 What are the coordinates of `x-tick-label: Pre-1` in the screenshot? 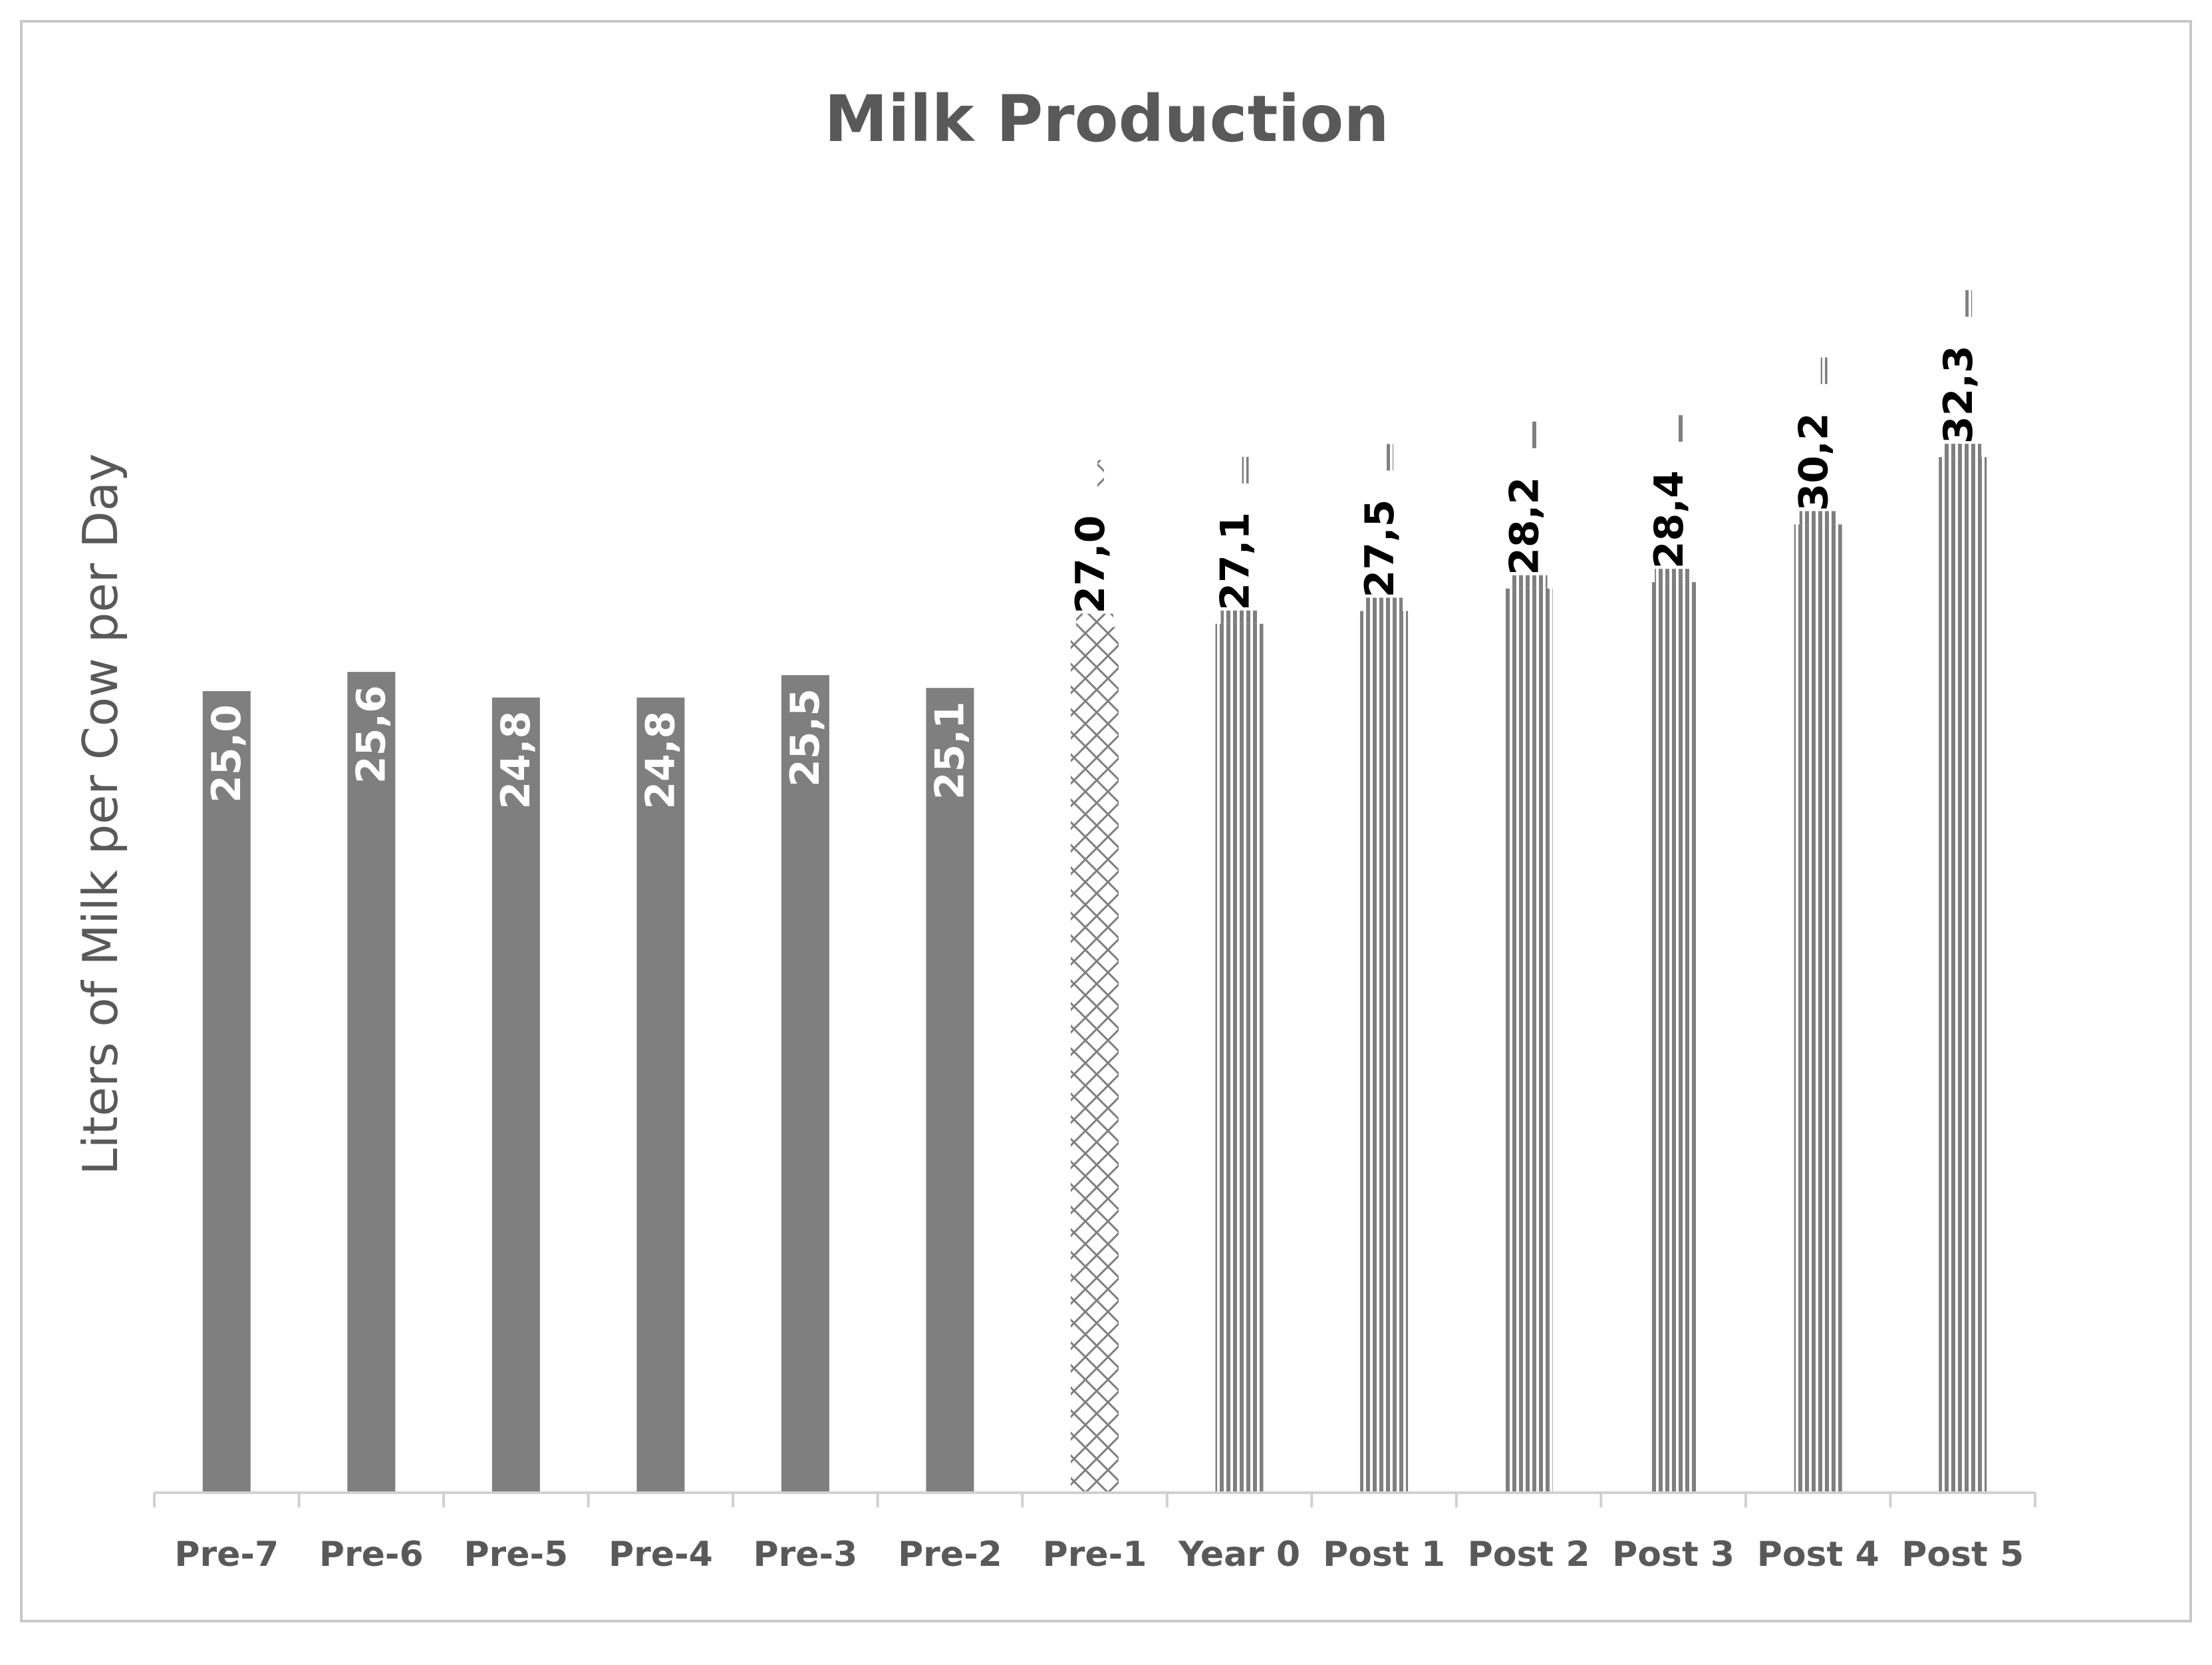 It's located at (1095, 1555).